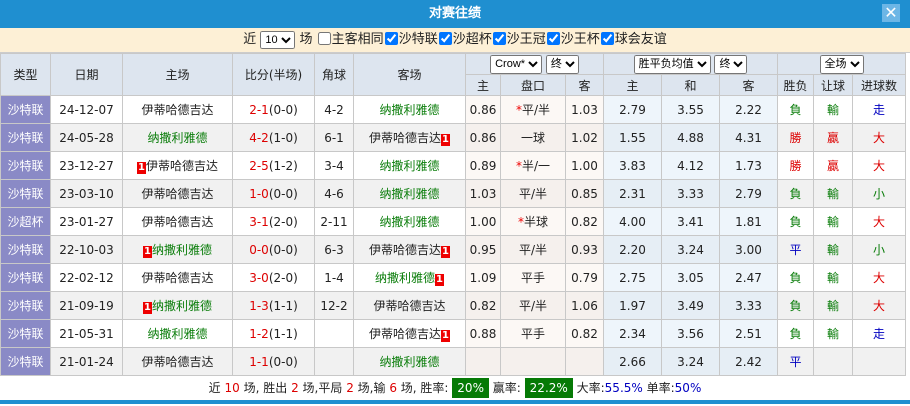 The image size is (910, 406). Describe the element at coordinates (86, 109) in the screenshot. I see `match-date: 24-12-07` at that location.